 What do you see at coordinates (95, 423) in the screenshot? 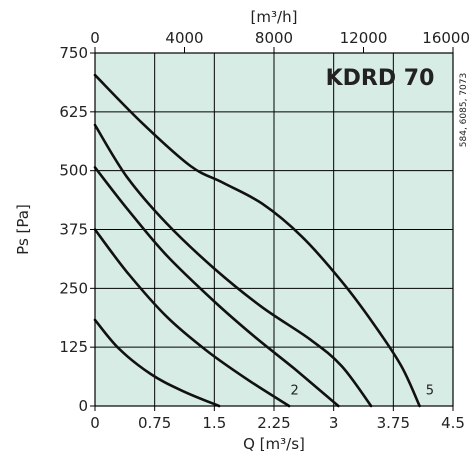
I see `x-tick-label: 0` at bounding box center [95, 423].